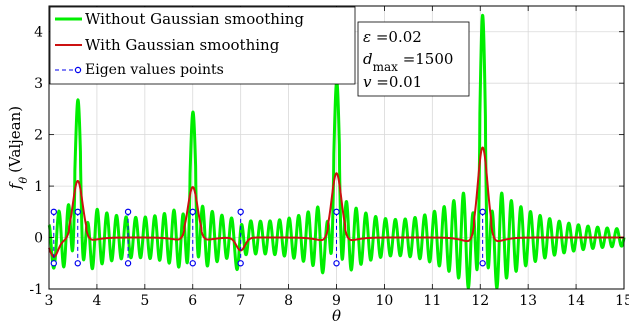  I want to click on y-tick-label: 4, so click(38, 33).